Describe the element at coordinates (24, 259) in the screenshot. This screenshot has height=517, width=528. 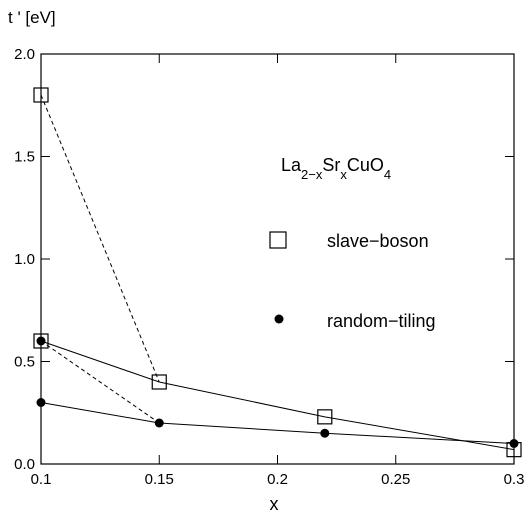
I see `y-tick-label: 1.0` at that location.